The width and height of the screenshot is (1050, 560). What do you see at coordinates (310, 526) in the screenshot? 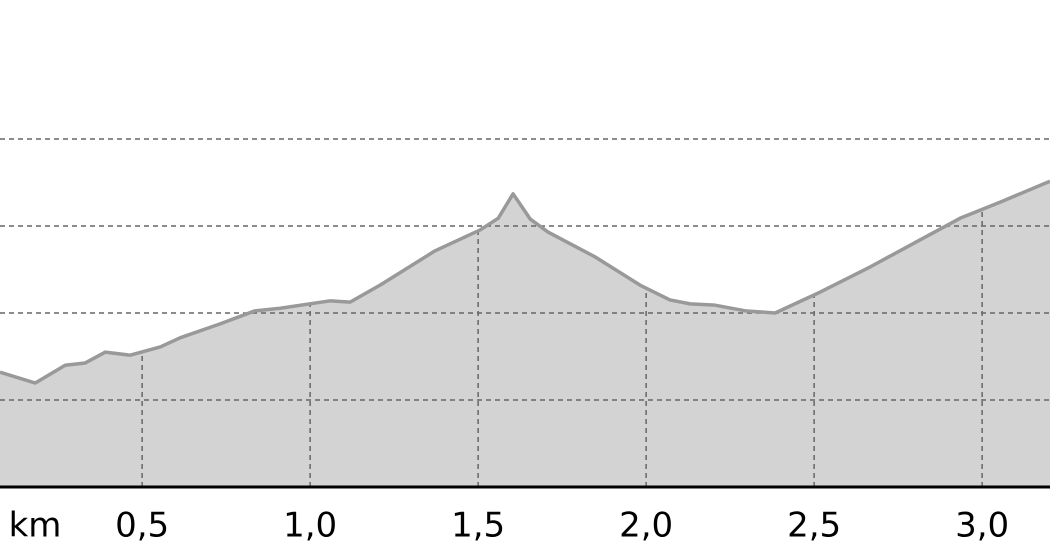
I see `x-tick-label: 1,0` at bounding box center [310, 526].